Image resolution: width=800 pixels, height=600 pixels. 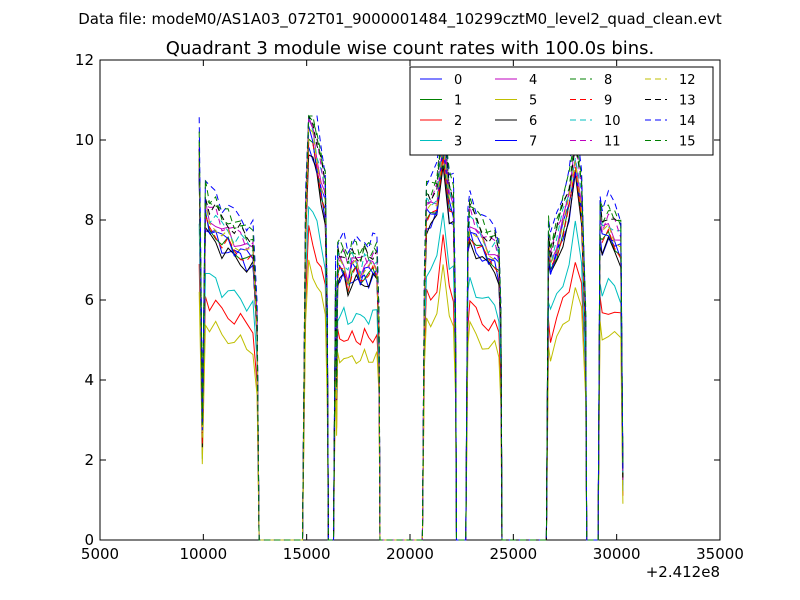 I want to click on x-tick-label: 15000, so click(x=307, y=554).